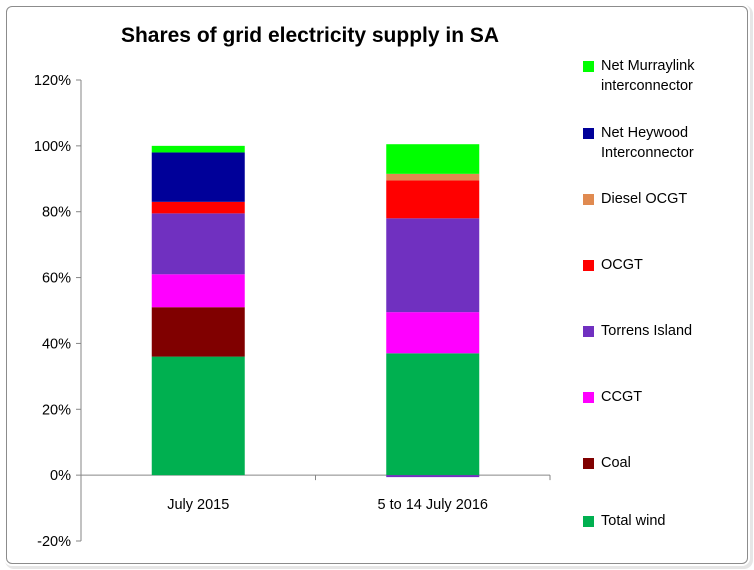  What do you see at coordinates (198, 505) in the screenshot?
I see `x-tick-label: July 2015` at bounding box center [198, 505].